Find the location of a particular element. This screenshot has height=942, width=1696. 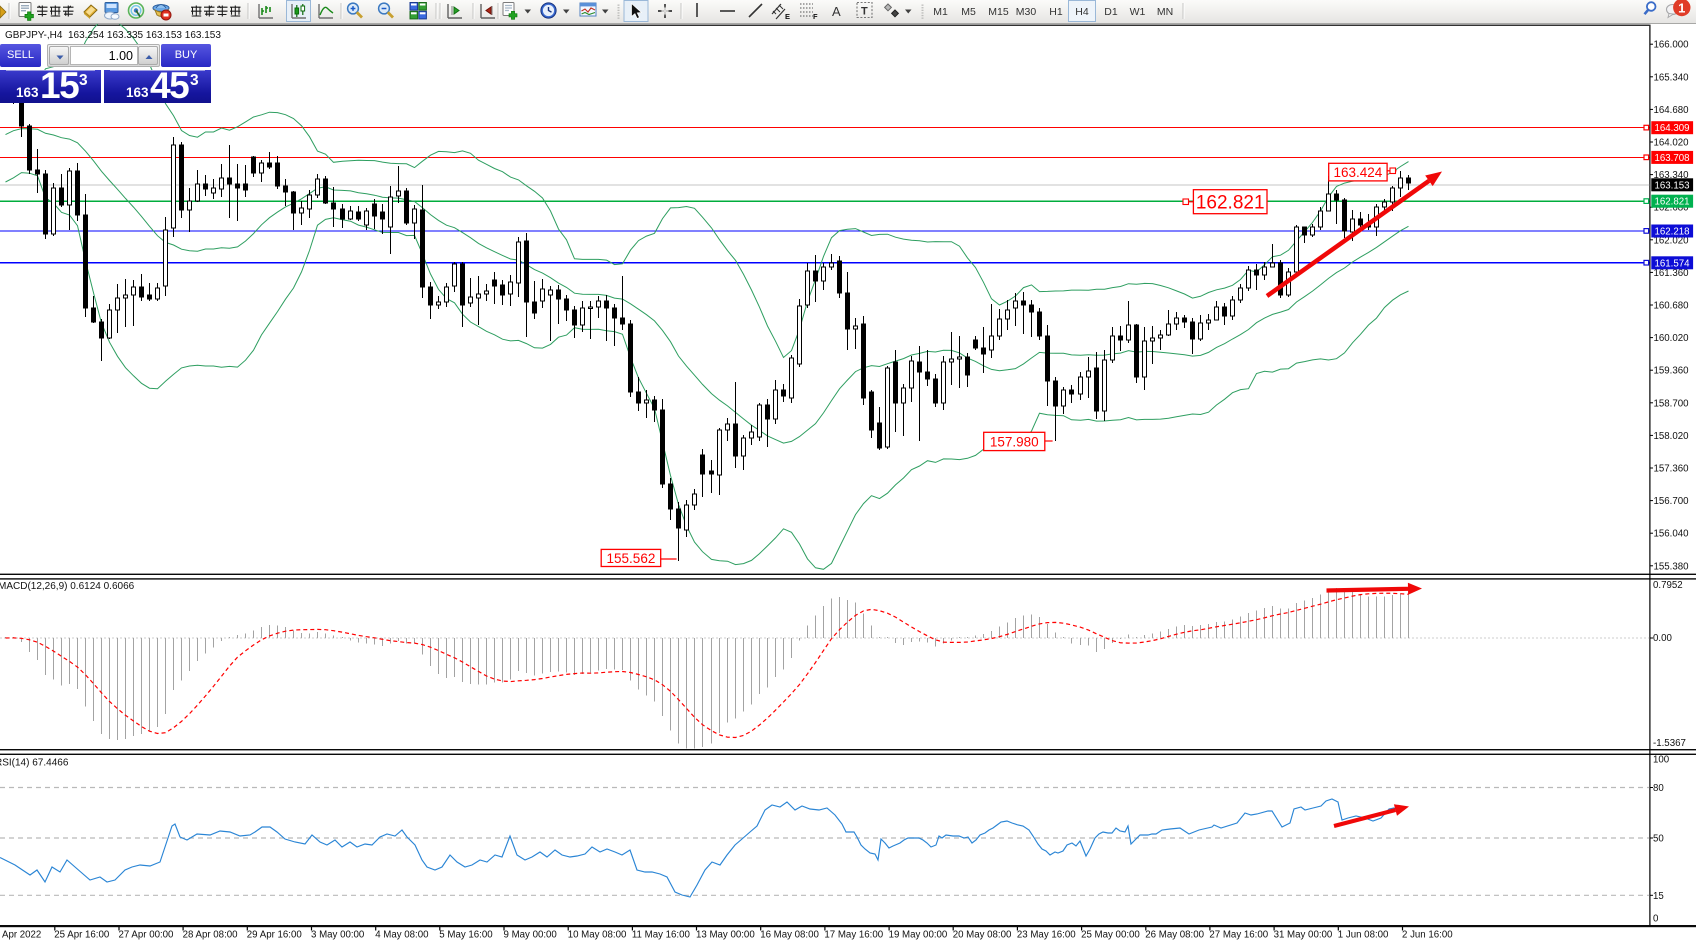

svg-text: 164.020 is located at coordinates (1672, 143).